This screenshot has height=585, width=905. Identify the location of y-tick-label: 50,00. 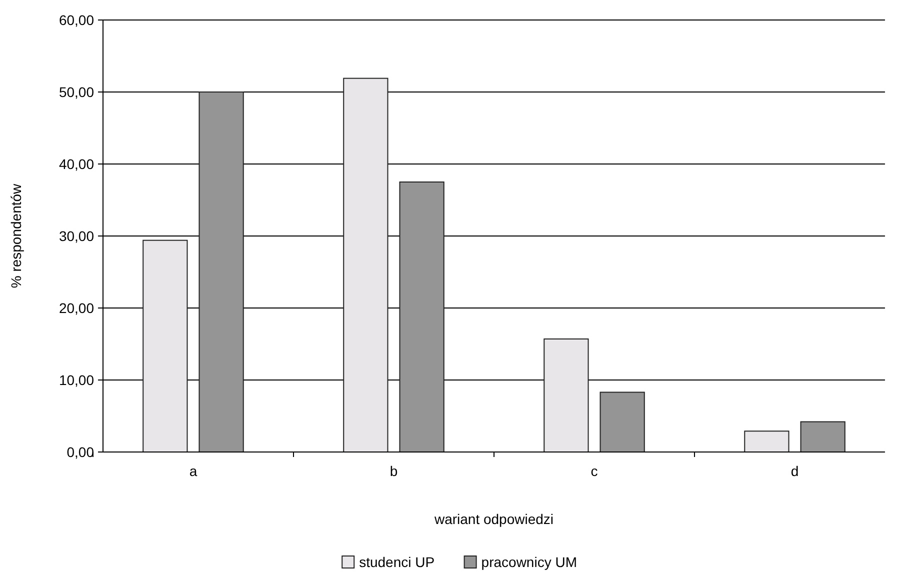
(76, 92).